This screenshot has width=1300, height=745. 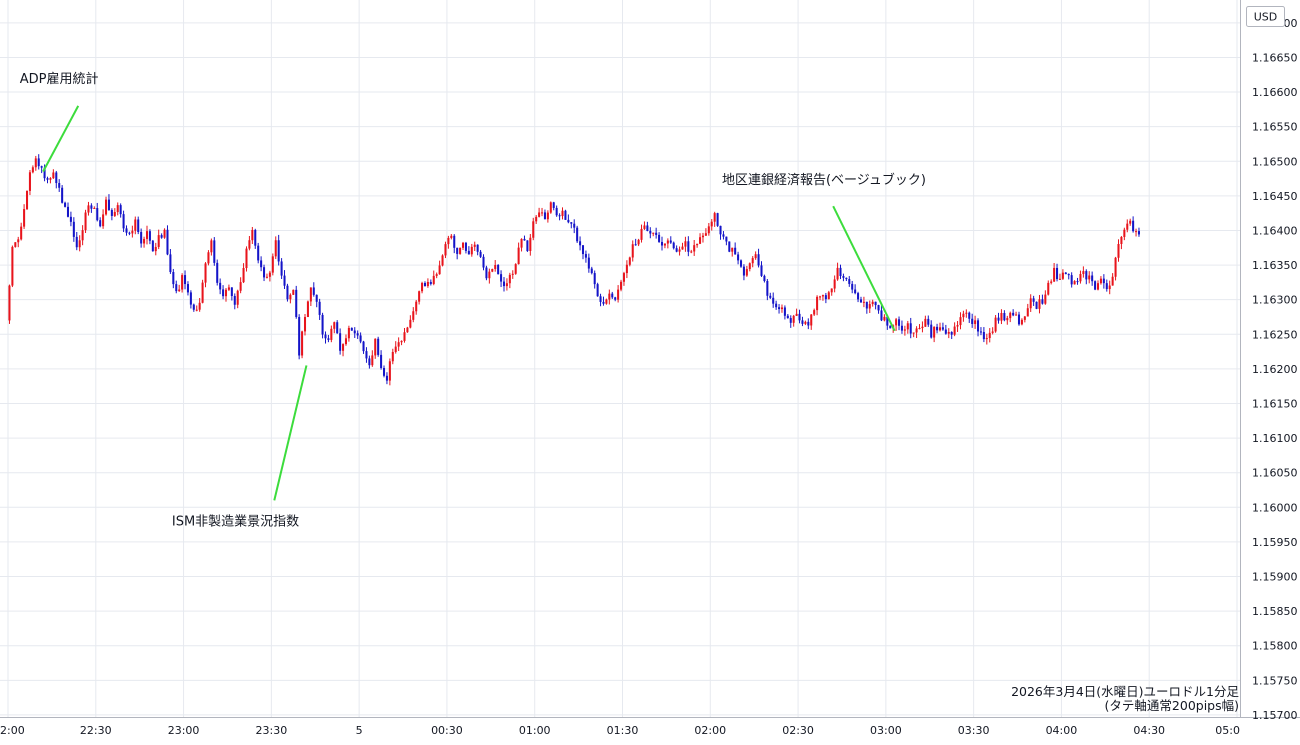 What do you see at coordinates (61, 139) in the screenshot?
I see `annotation-line` at bounding box center [61, 139].